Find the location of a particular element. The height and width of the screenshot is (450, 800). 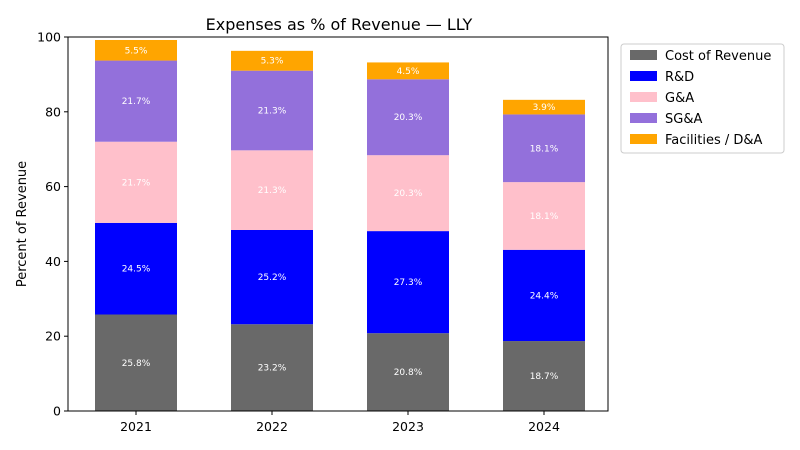

segment-value-label: 4.5% is located at coordinates (408, 72).